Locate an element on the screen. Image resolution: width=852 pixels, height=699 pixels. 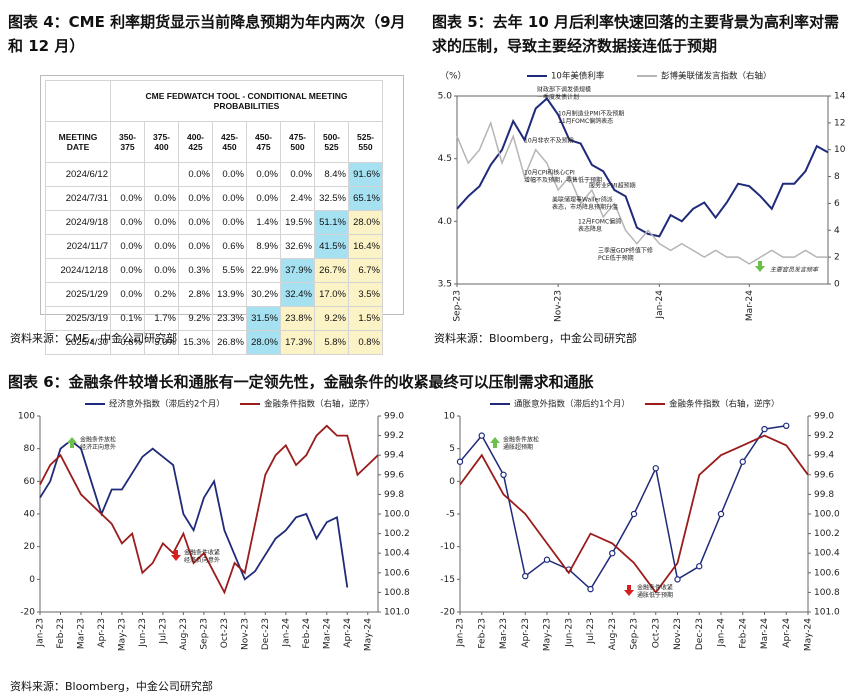
x-tick-label: Jun-23 is located at coordinates (569, 633).